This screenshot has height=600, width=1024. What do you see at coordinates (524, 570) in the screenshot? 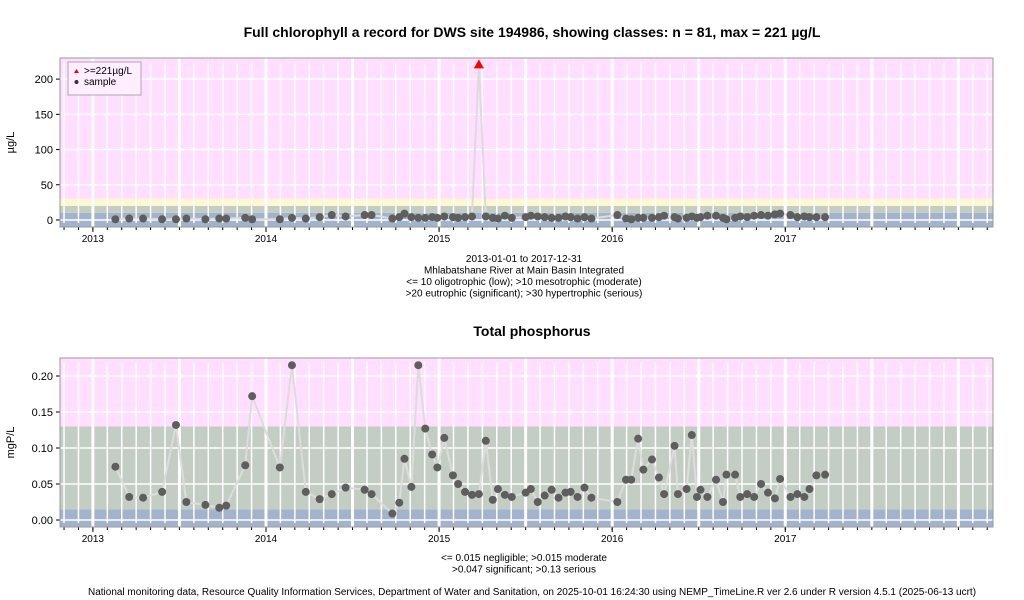
I see `caption-line: >0.047 significant; >0.13 serious` at bounding box center [524, 570].